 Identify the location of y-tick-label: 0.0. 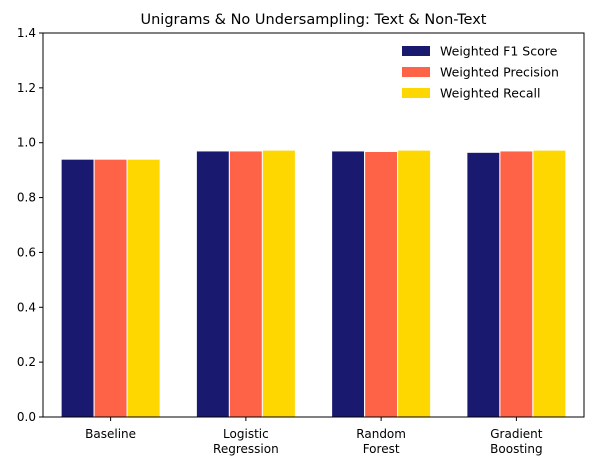
(26, 417).